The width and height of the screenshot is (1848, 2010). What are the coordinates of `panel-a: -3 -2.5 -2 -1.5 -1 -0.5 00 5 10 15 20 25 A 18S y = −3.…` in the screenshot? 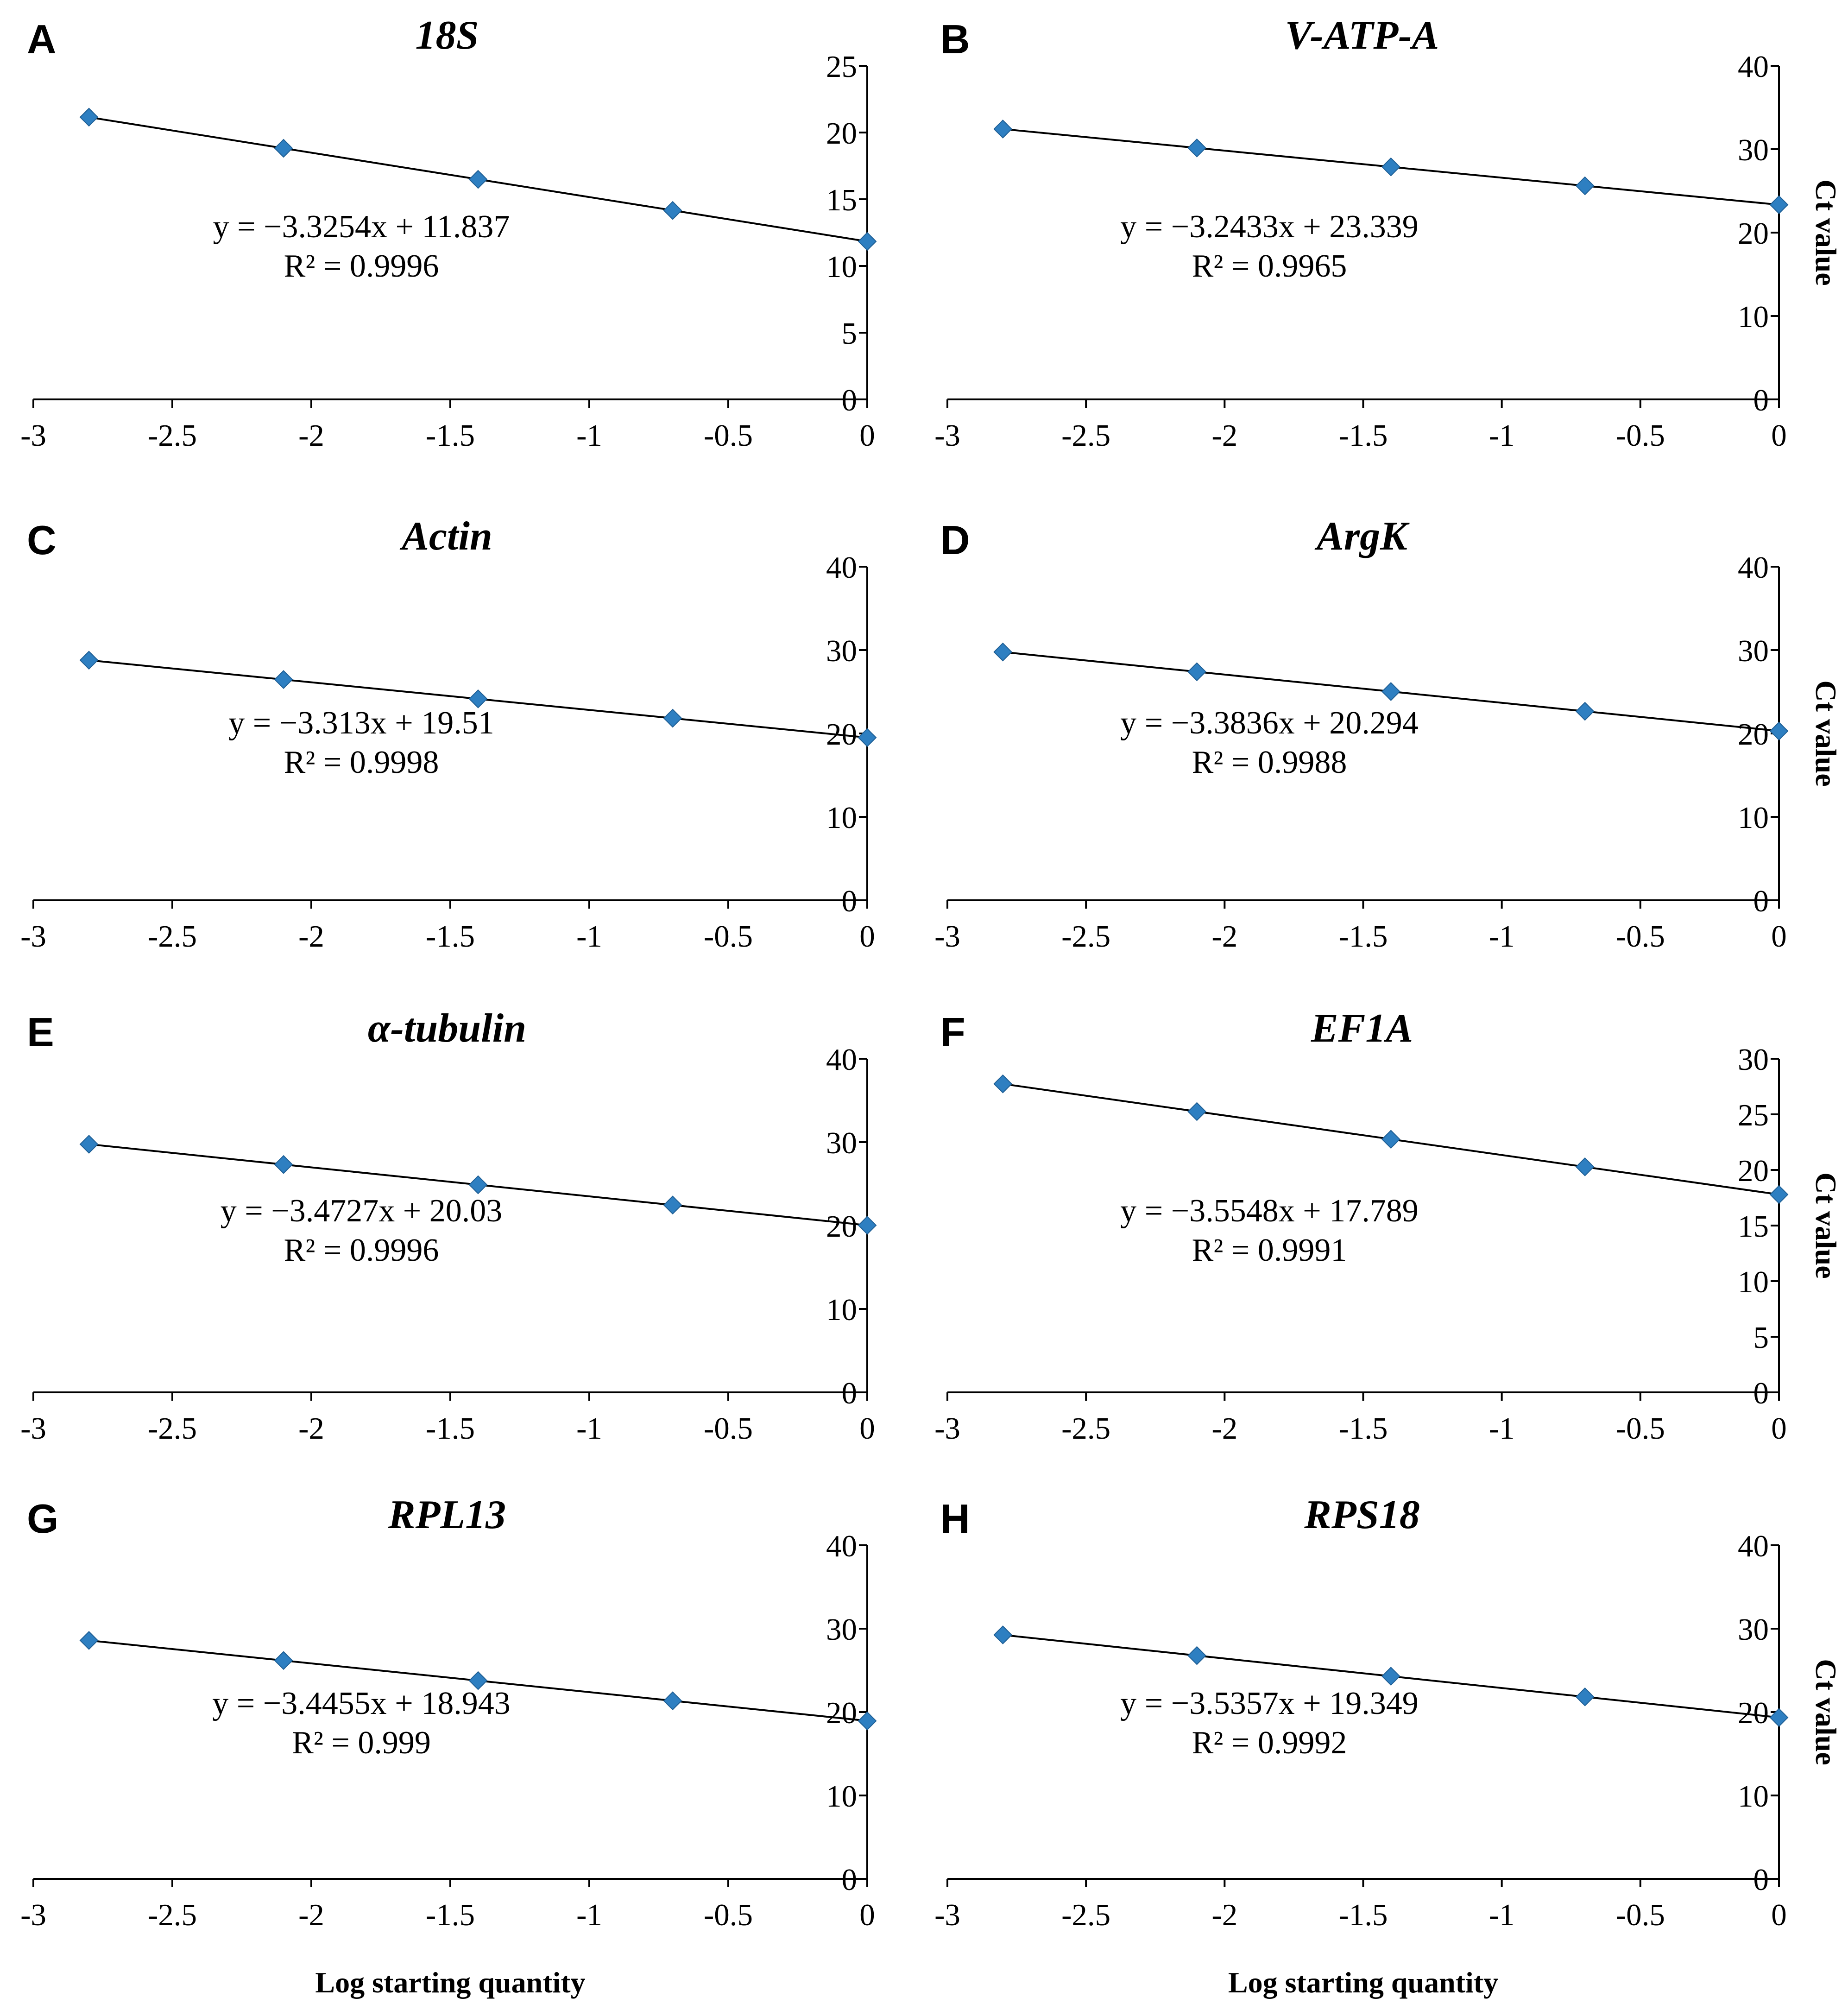 It's located at (448, 233).